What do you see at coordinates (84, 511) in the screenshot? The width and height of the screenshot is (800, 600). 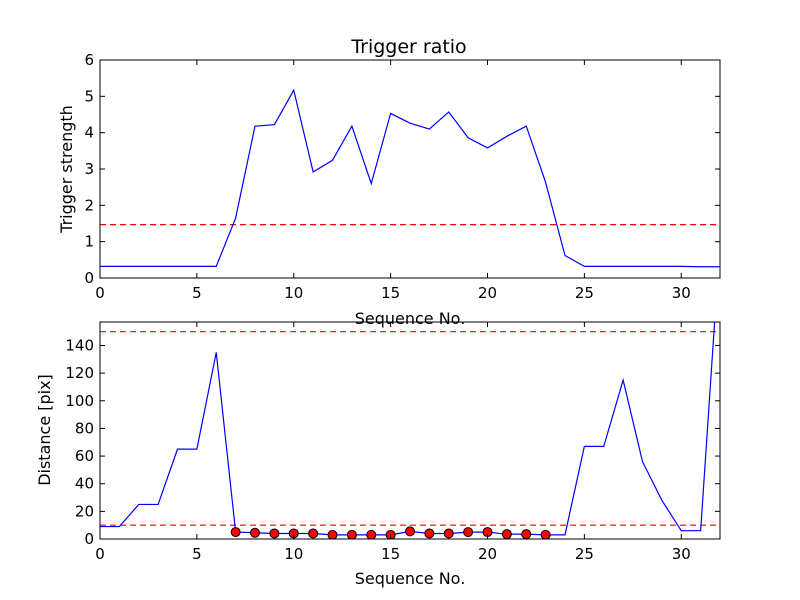 I see `y-tick-label: 20` at bounding box center [84, 511].